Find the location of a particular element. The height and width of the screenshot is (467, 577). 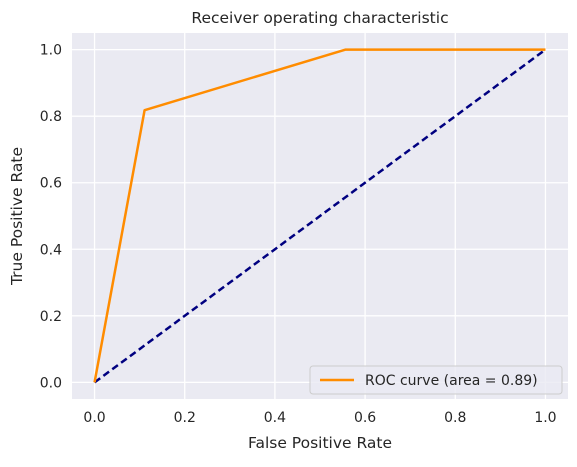

legend-box is located at coordinates (436, 380).